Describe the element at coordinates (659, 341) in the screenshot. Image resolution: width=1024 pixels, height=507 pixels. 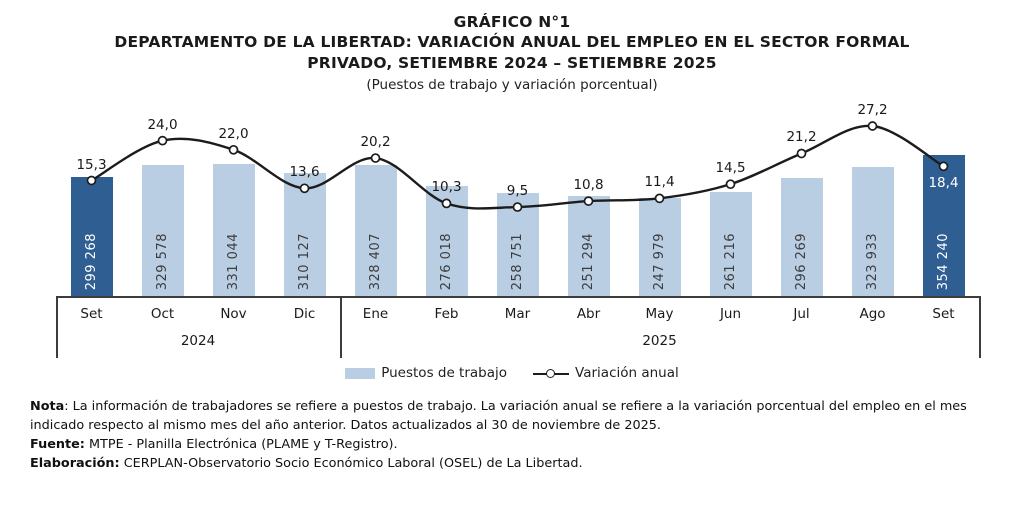
I see `year-label: 2025` at that location.